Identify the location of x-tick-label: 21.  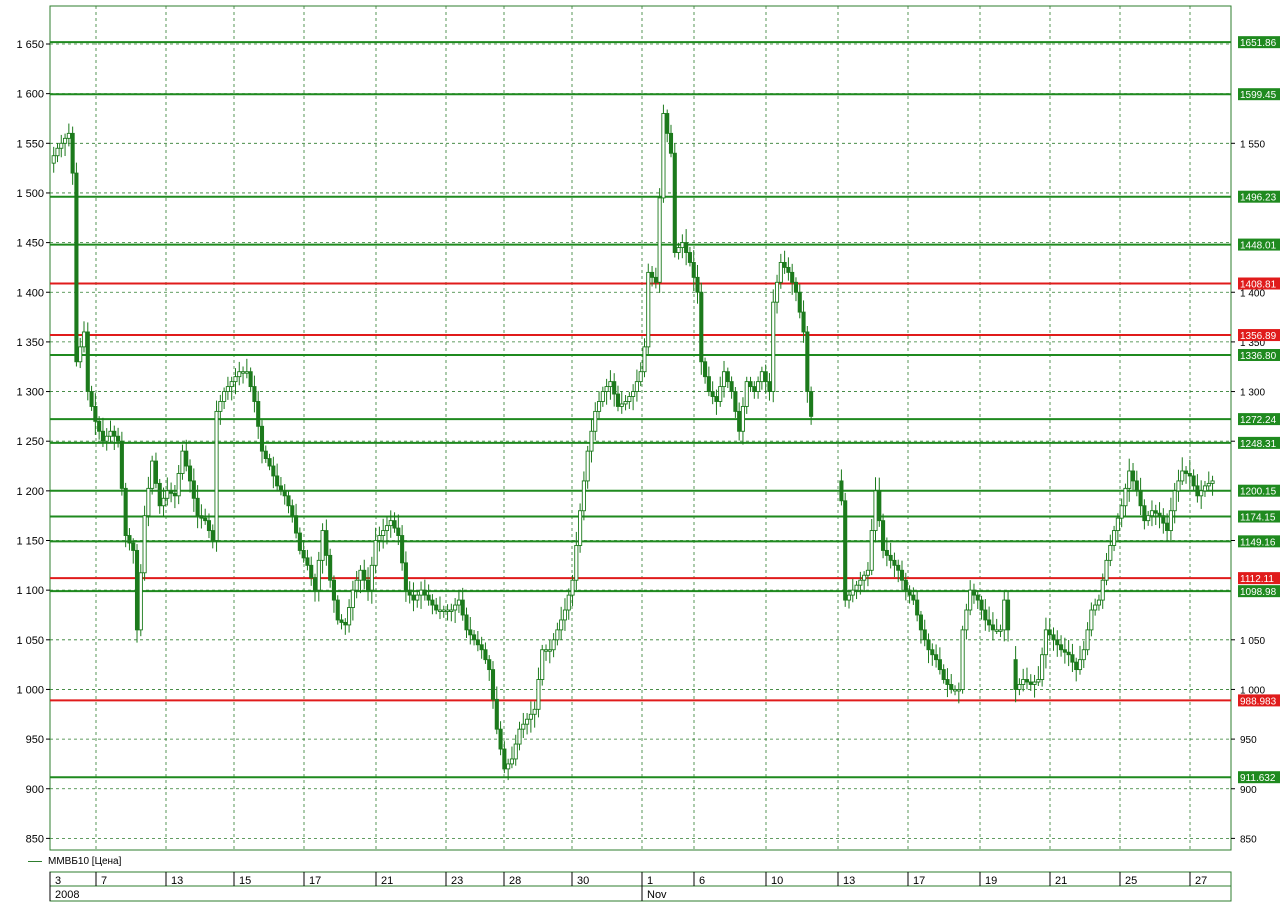
(387, 881).